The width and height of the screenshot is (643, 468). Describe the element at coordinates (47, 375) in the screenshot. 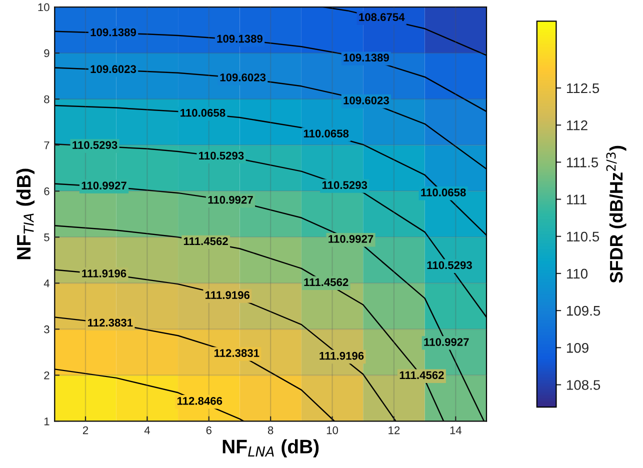

I see `y-tick-label: 2` at that location.